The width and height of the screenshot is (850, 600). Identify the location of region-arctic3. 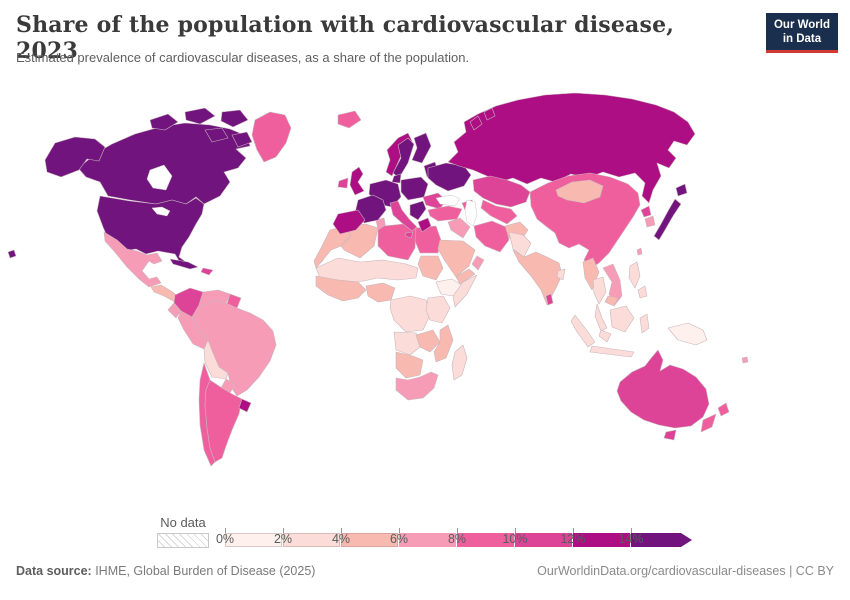
(234, 118).